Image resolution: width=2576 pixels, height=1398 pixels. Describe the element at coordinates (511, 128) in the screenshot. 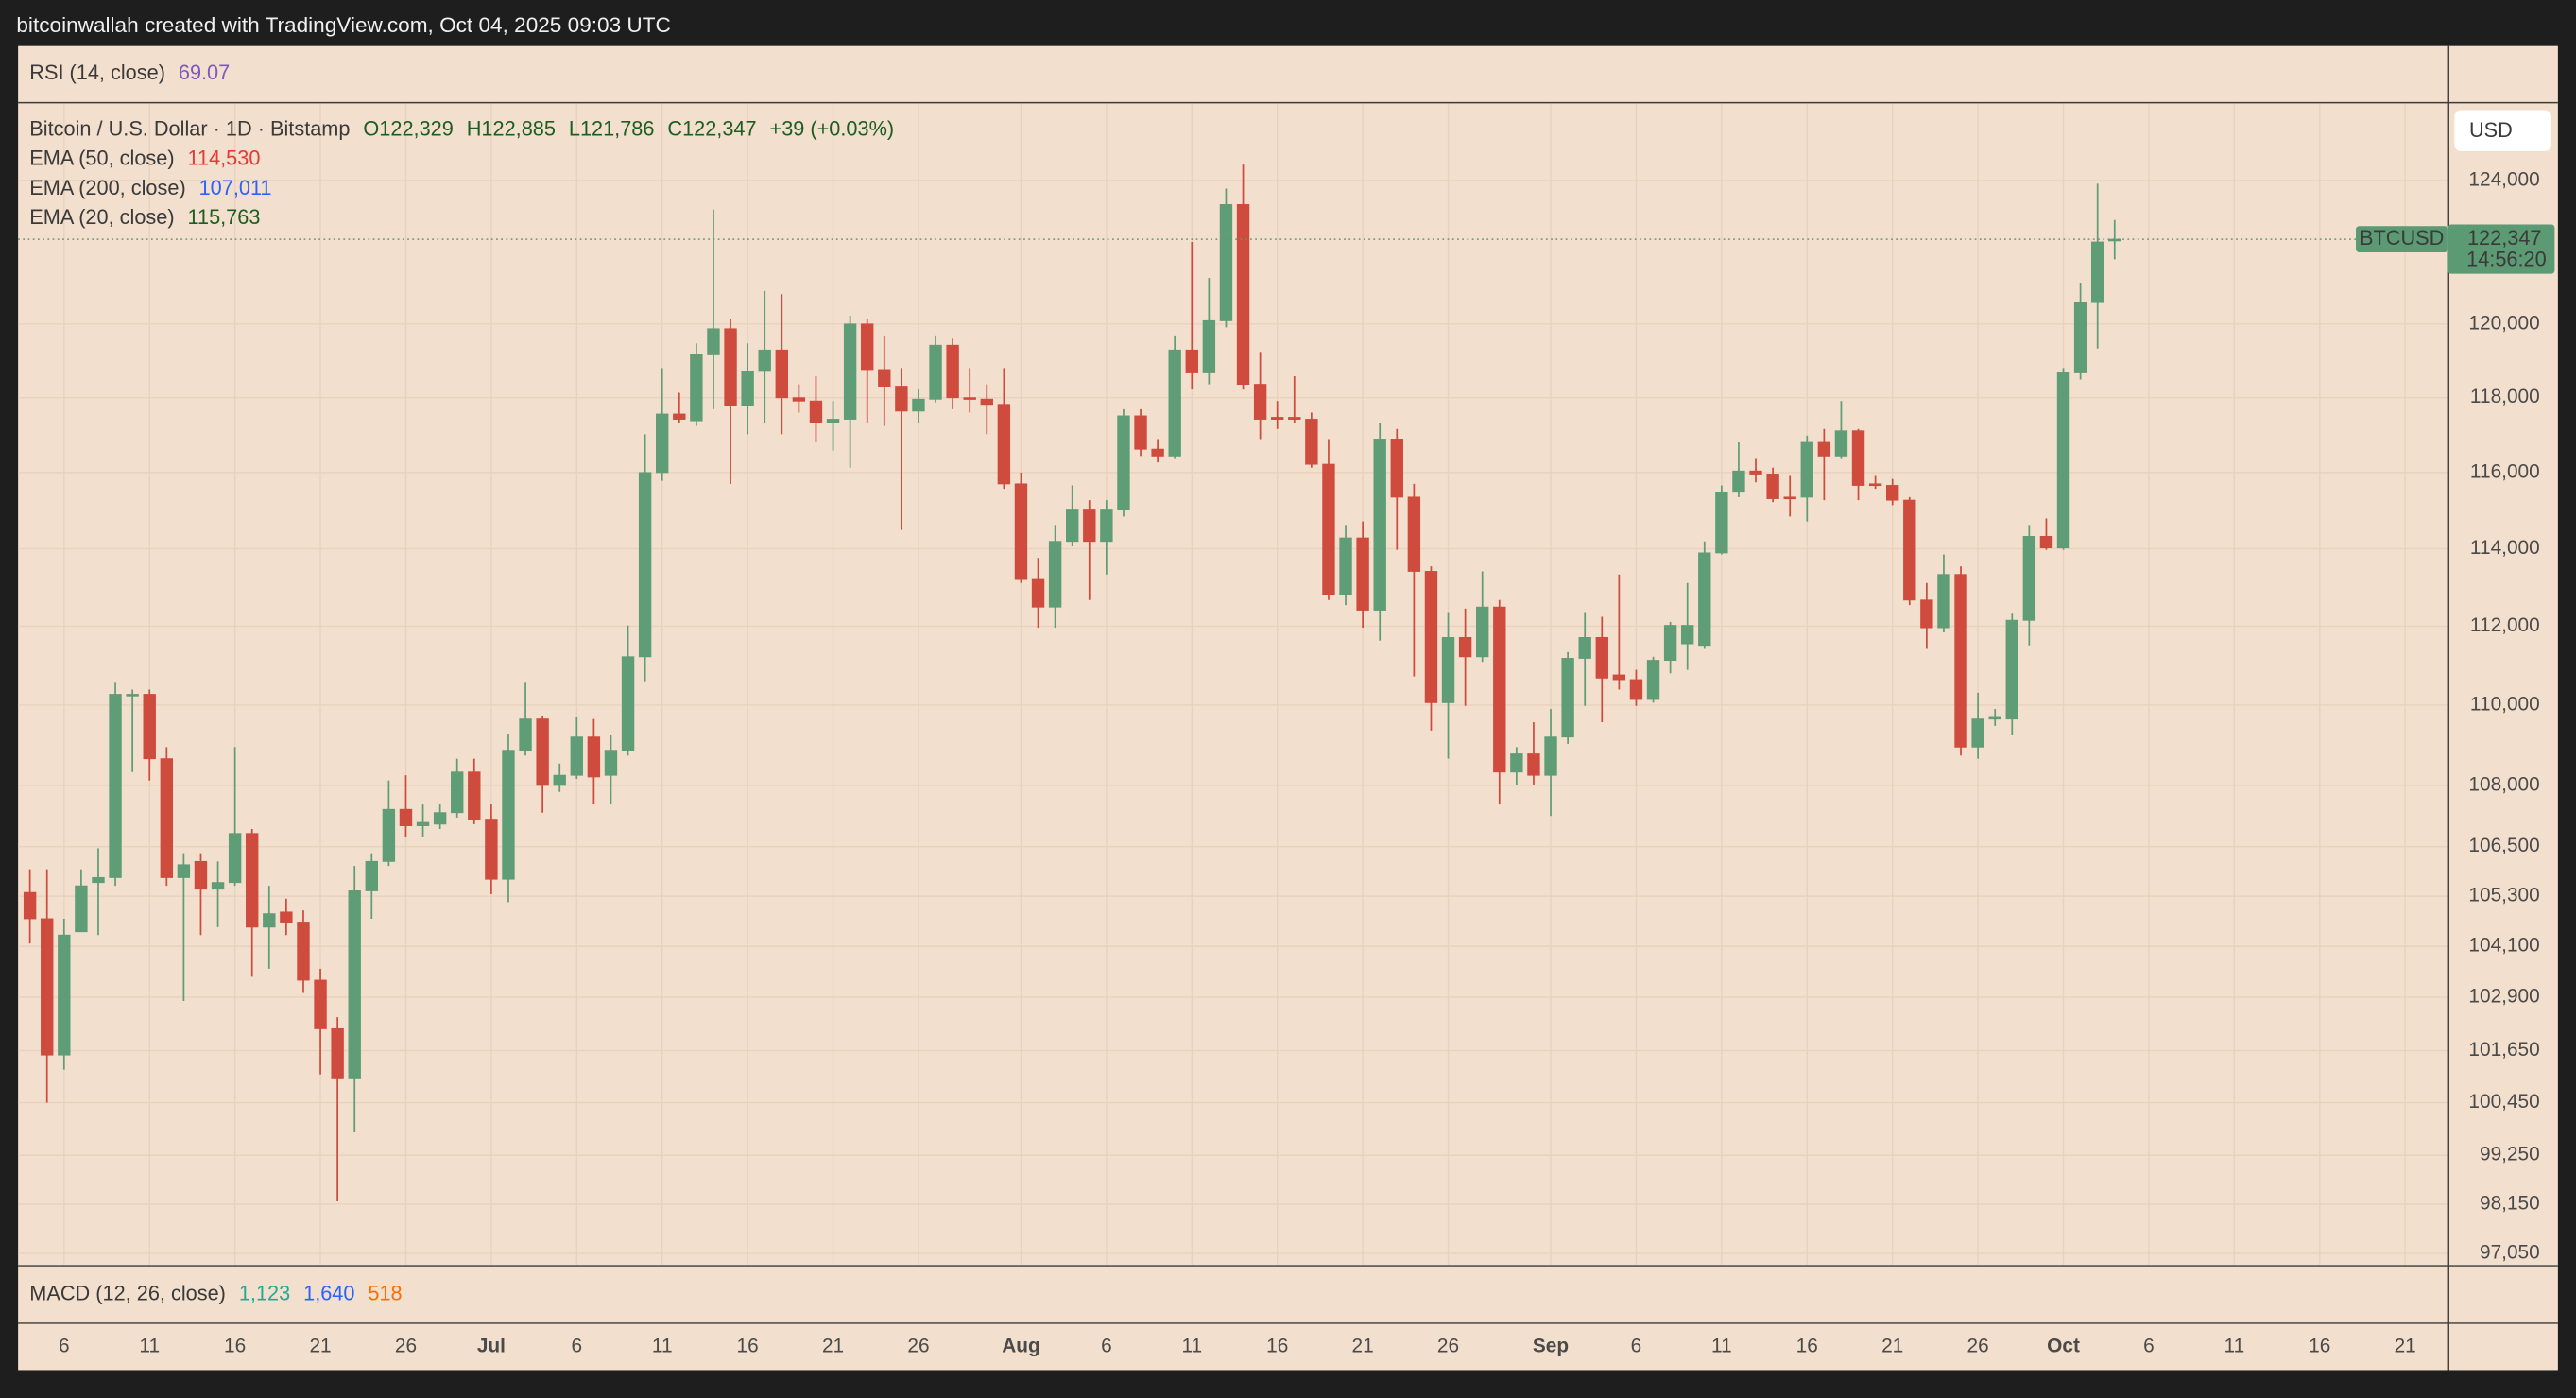

I see `ohlc-high: H122,885` at that location.